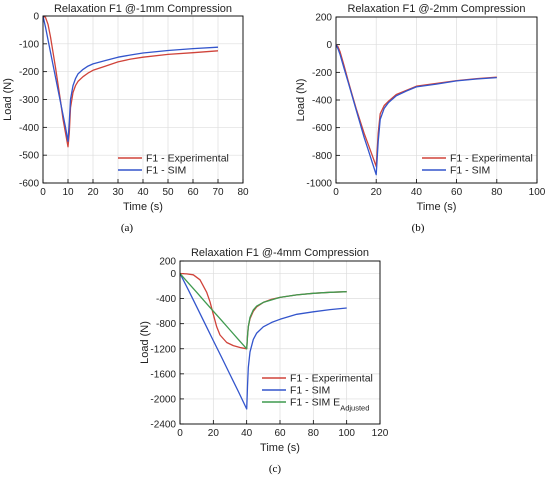  I want to click on y-tick-label: -1200, so click(163, 349).